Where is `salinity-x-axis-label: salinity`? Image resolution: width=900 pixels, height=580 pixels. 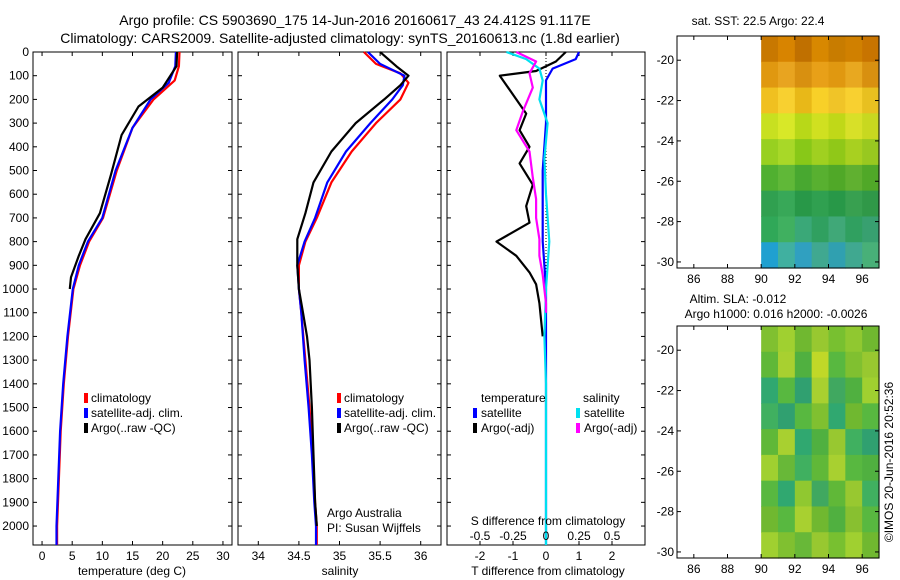
salinity-x-axis-label: salinity is located at coordinates (340, 571).